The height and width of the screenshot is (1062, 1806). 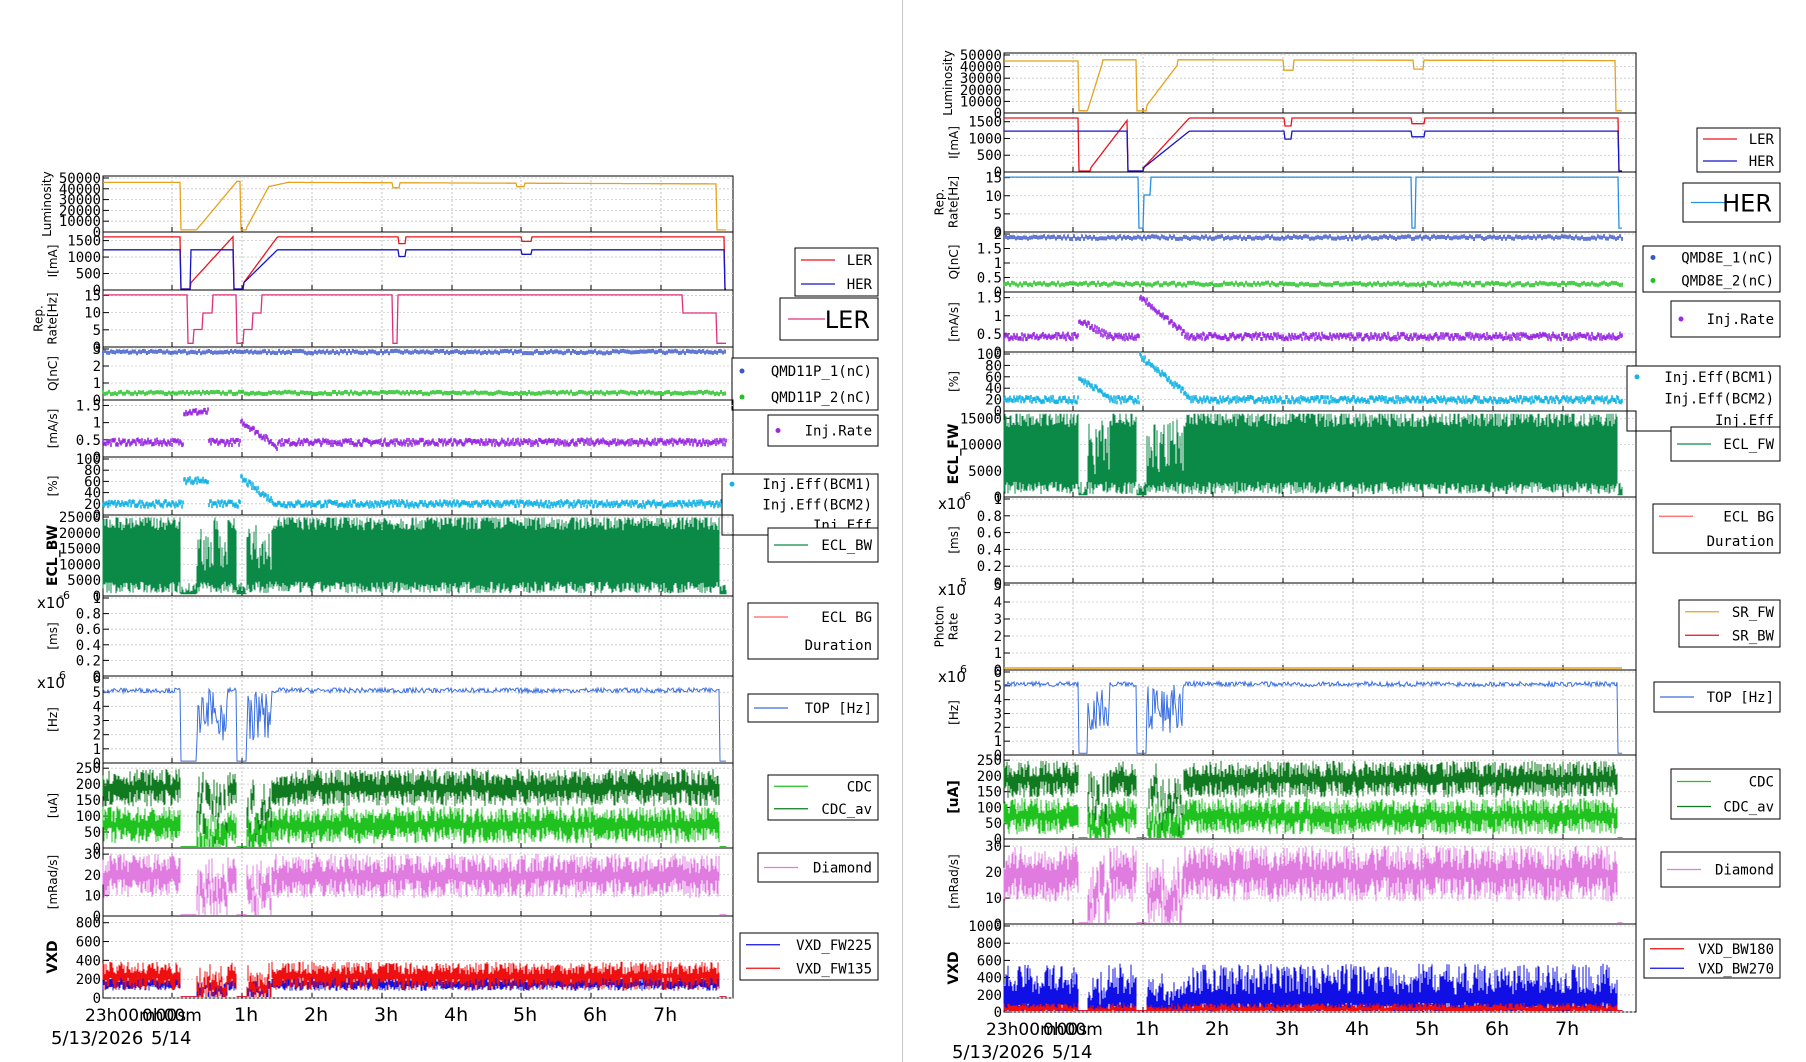 What do you see at coordinates (665, 1015) in the screenshot?
I see `time-tick-label: 7h` at bounding box center [665, 1015].